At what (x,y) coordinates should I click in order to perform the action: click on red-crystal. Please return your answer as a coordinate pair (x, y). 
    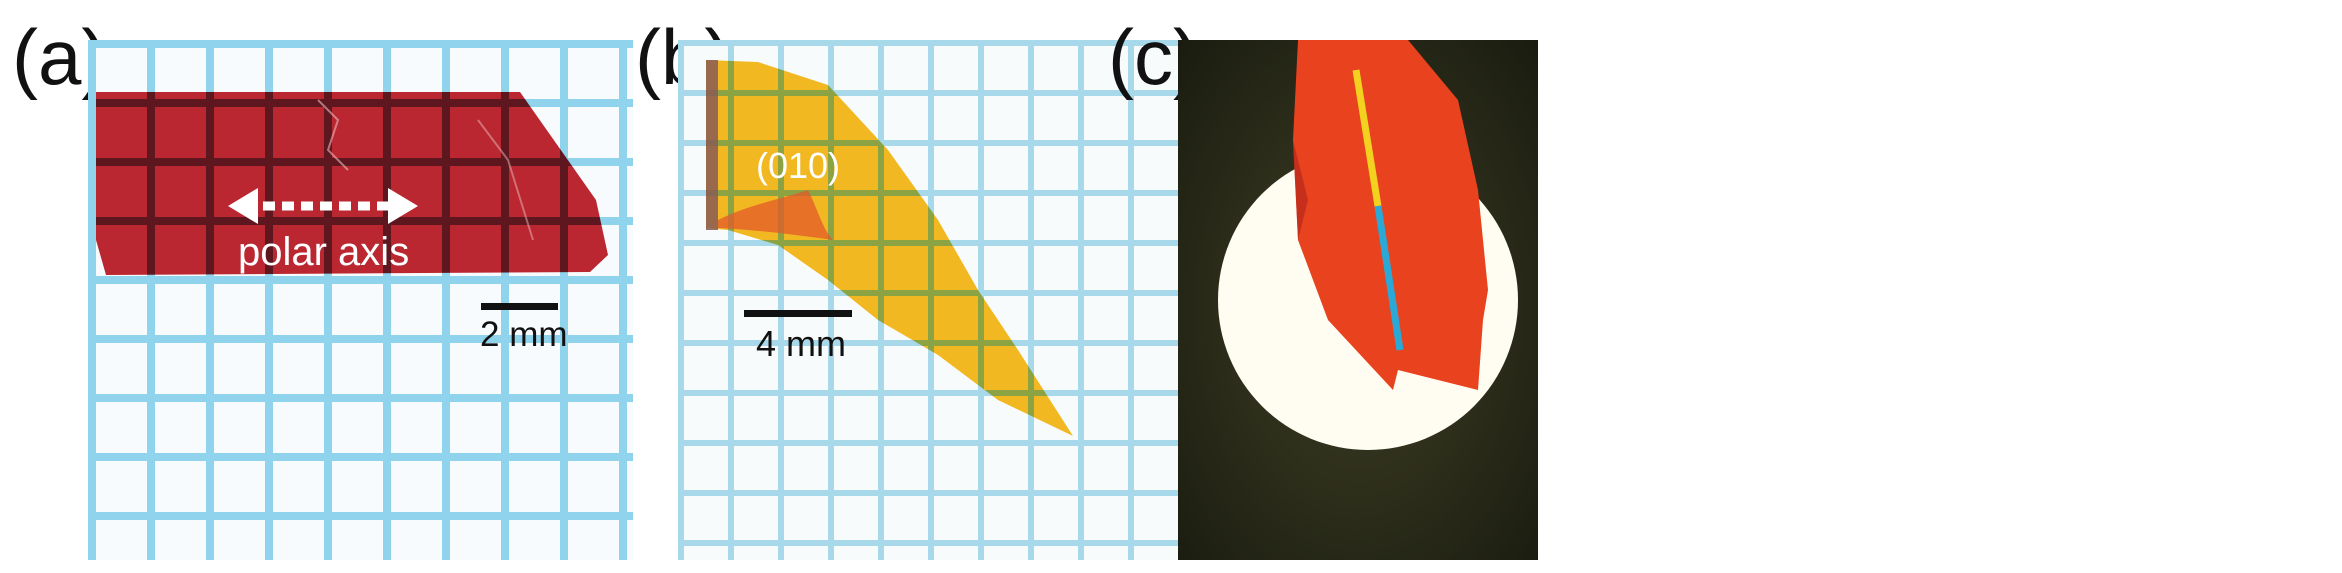
    Looking at the image, I should click on (352, 183).